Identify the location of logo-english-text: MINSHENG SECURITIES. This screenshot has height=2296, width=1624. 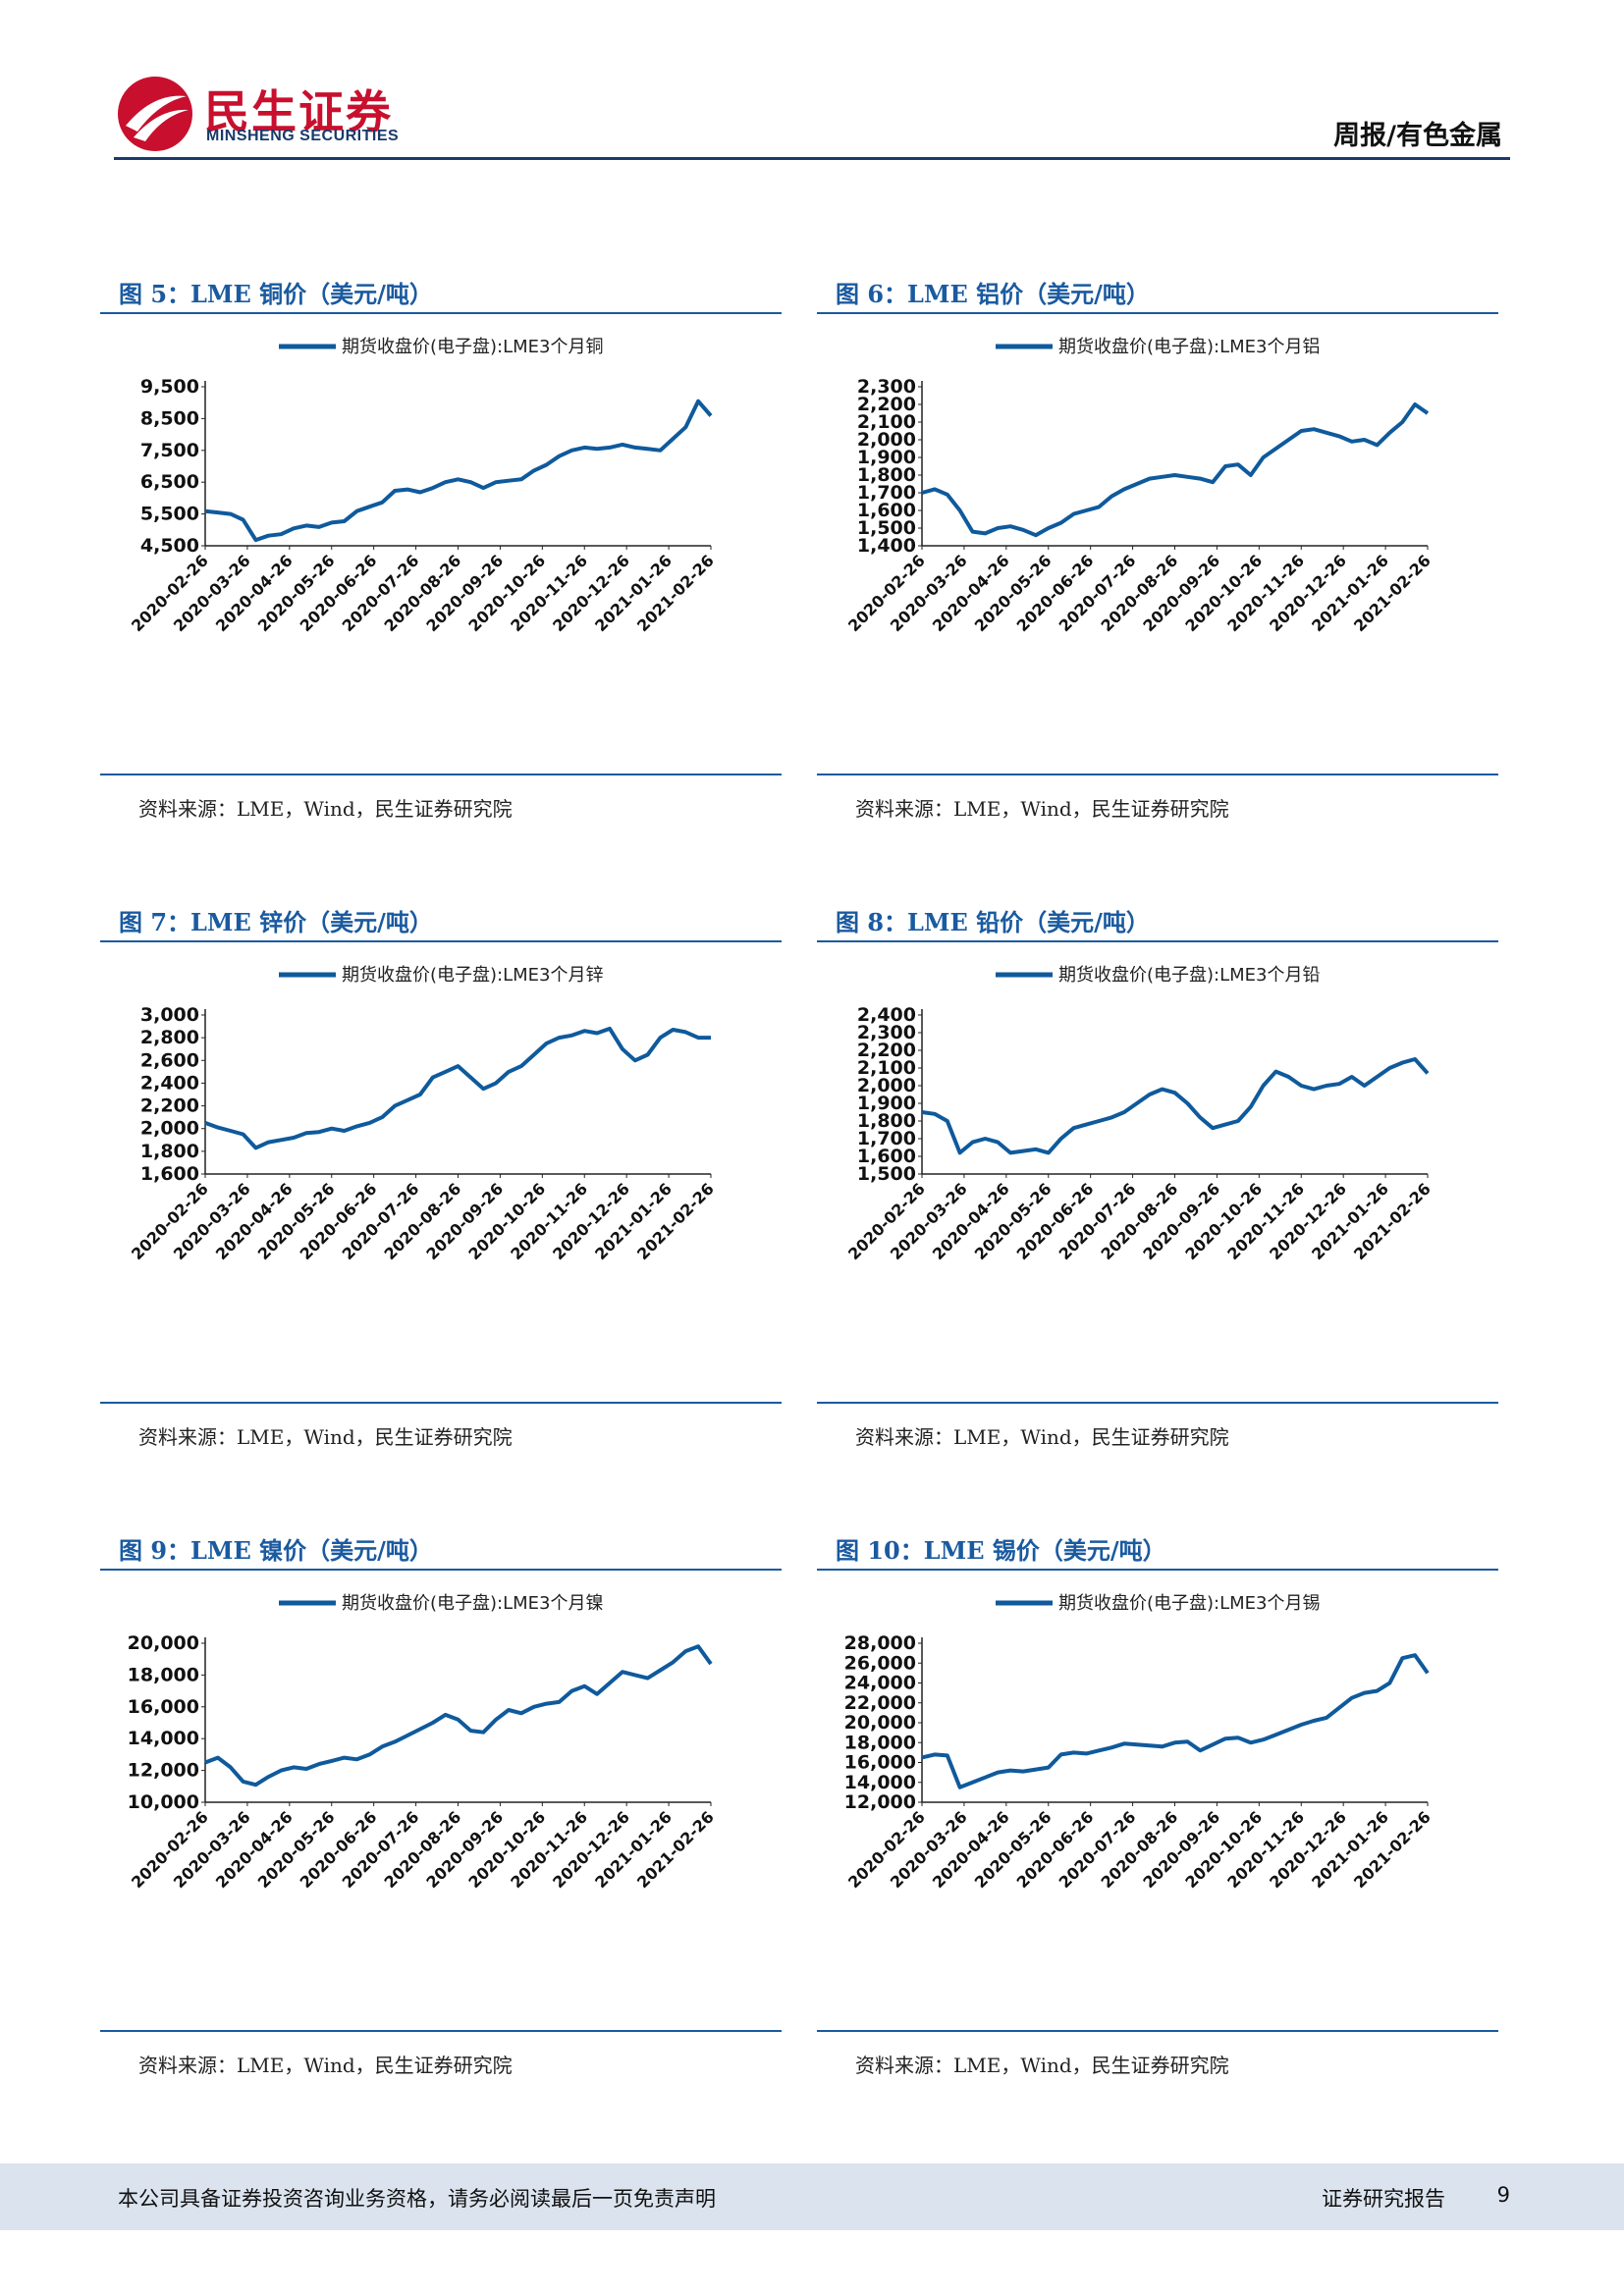
(303, 136).